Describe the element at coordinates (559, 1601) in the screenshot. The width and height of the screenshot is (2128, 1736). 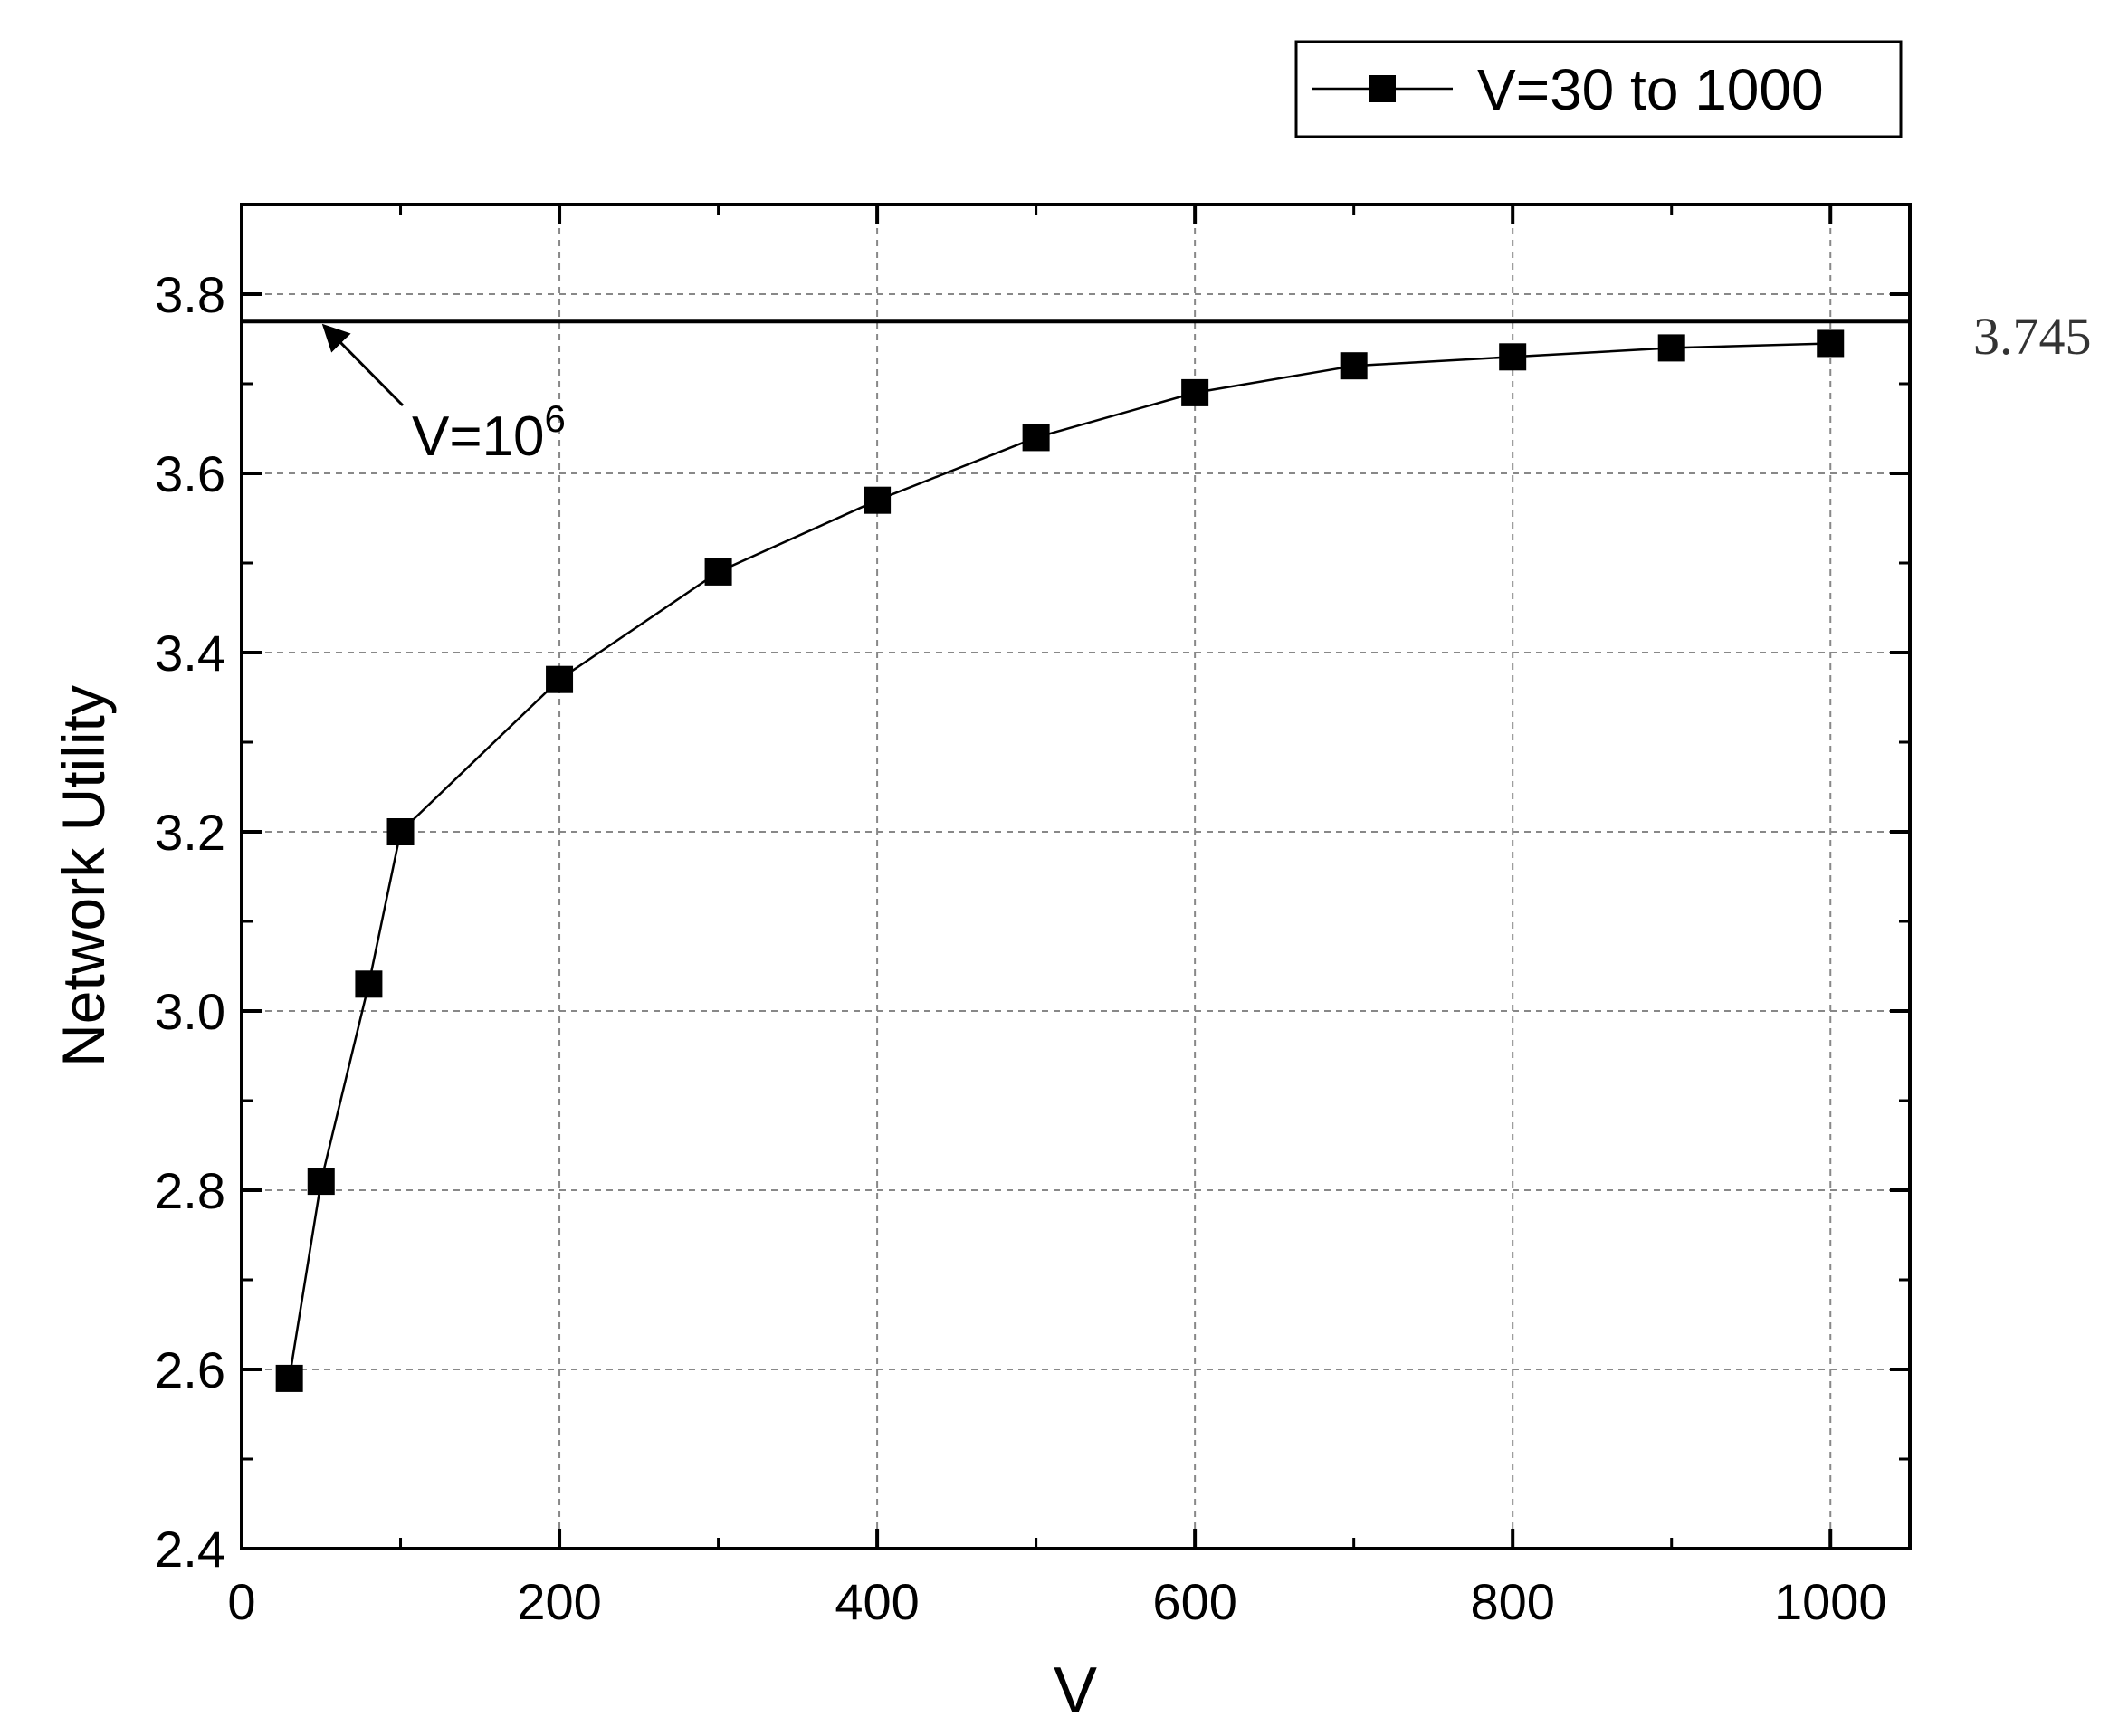
I see `x-tick-label: 200` at that location.